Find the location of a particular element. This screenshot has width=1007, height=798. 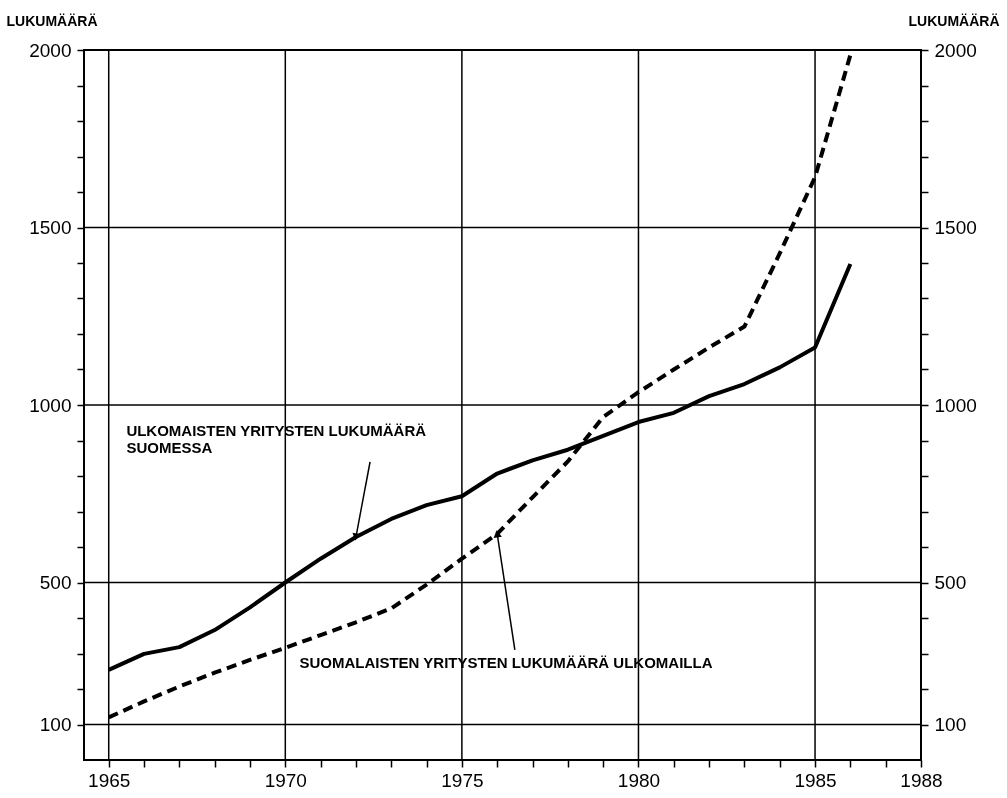

x-tick-label: 1975 is located at coordinates (462, 780).